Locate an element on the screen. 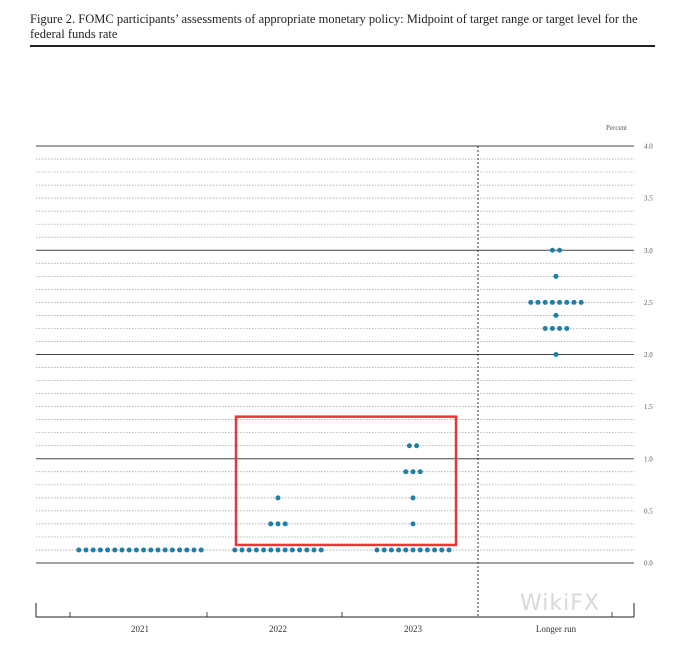 The width and height of the screenshot is (683, 647). y-tick-label: 0.0 is located at coordinates (648, 564).